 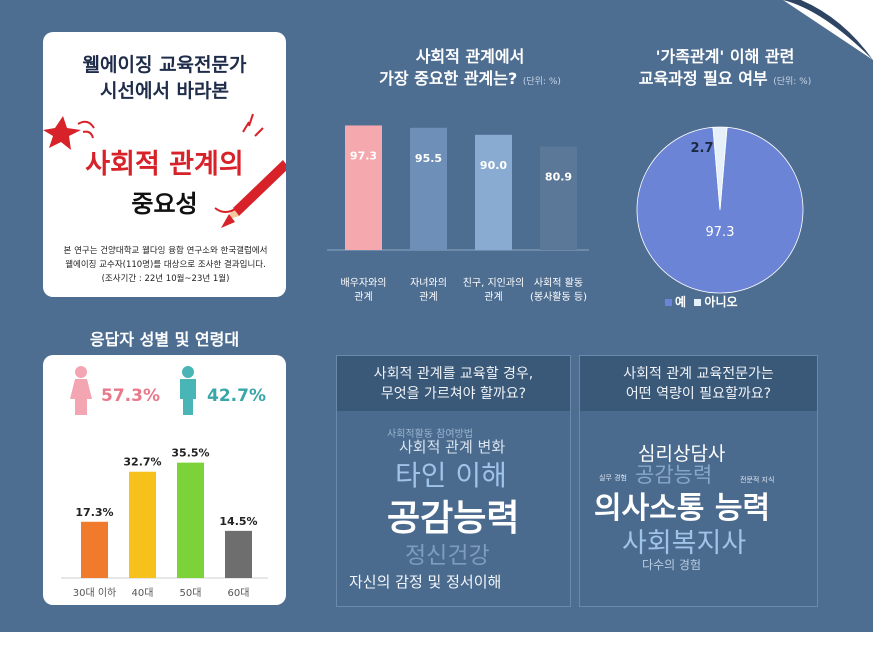 What do you see at coordinates (165, 251) in the screenshot?
I see `survey-note-line-1: 본 연구는 건양대학교 웰다잉 융합 연구소와 한국갤럽에서` at bounding box center [165, 251].